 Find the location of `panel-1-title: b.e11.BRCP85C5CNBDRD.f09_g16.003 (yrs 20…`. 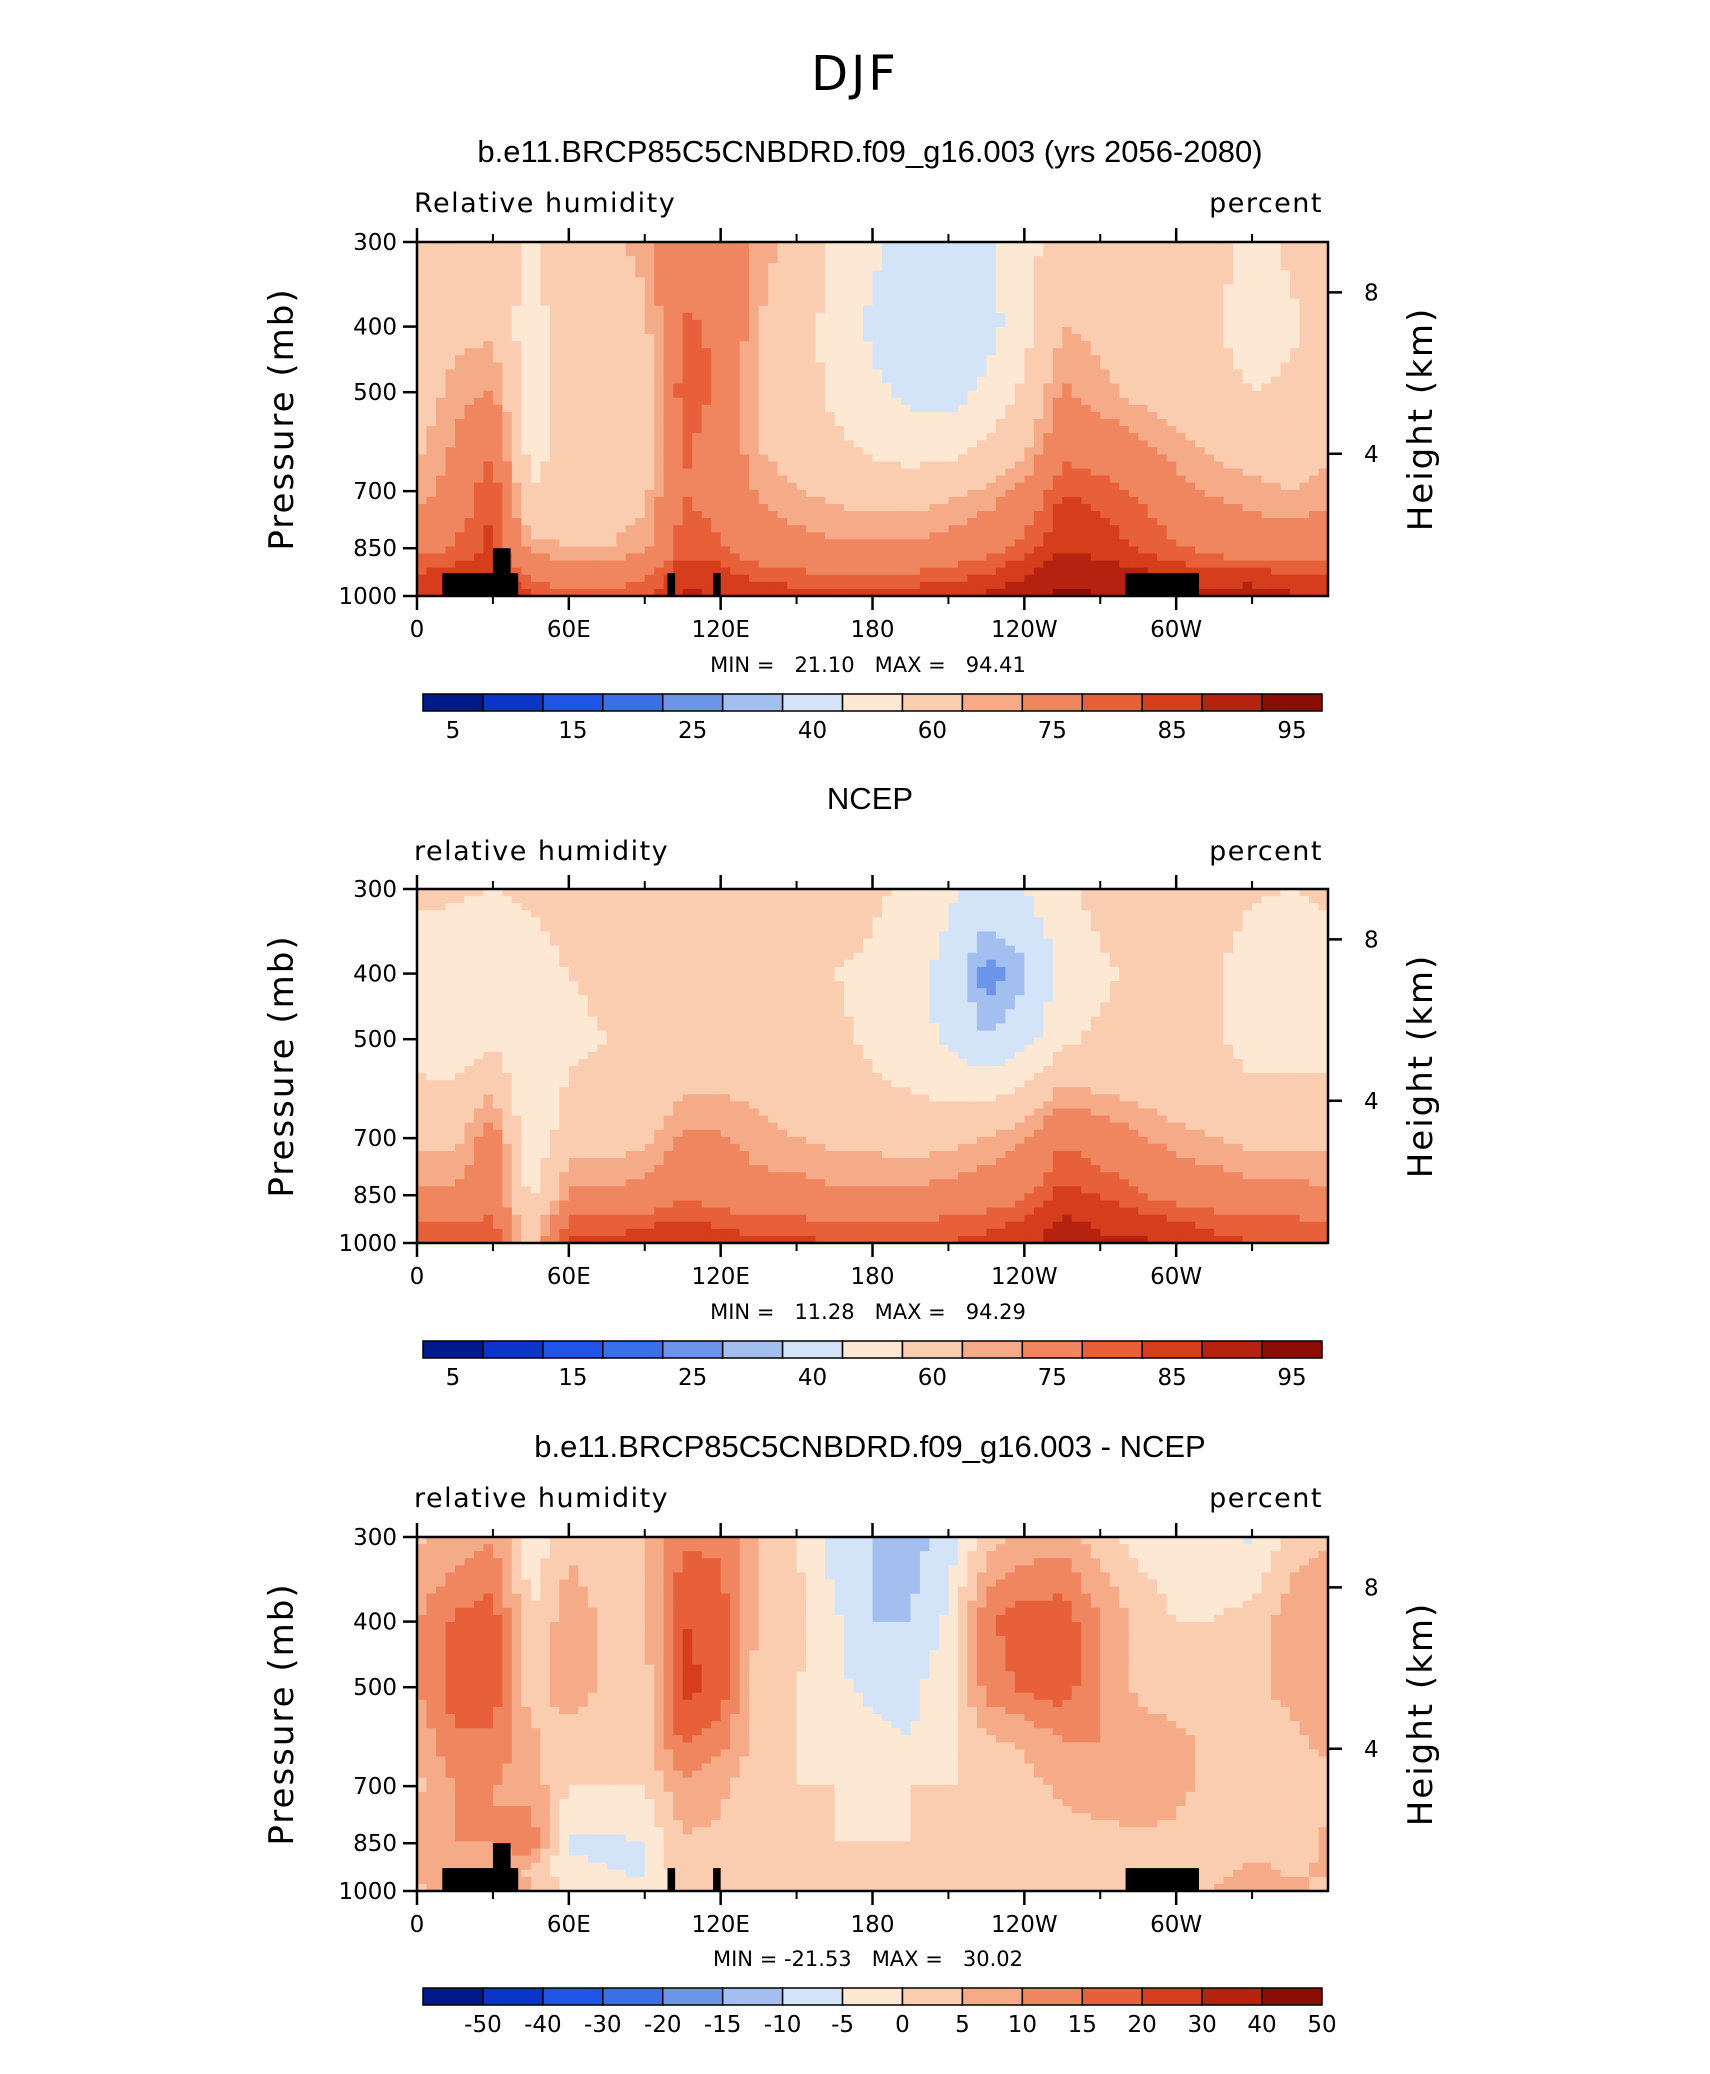

panel-1-title: b.e11.BRCP85C5CNBDRD.f09_g16.003 (yrs 20… is located at coordinates (869, 151).